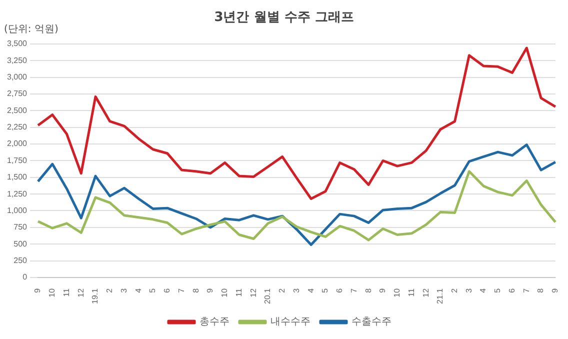 This screenshot has width=568, height=339. What do you see at coordinates (17, 77) in the screenshot?
I see `y-tick-label: 3,000` at bounding box center [17, 77].